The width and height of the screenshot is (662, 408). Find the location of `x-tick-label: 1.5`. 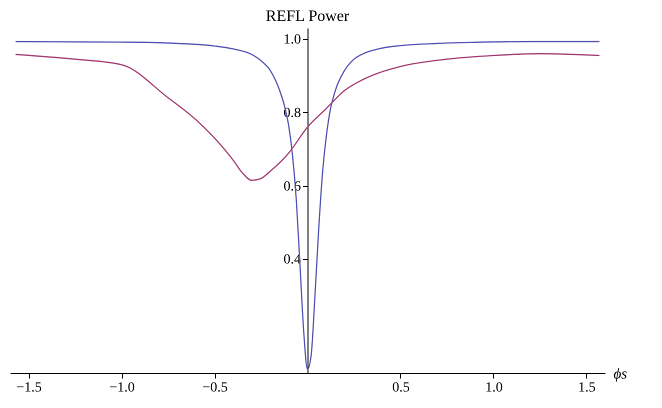

x-tick-label: 1.5 is located at coordinates (587, 388).